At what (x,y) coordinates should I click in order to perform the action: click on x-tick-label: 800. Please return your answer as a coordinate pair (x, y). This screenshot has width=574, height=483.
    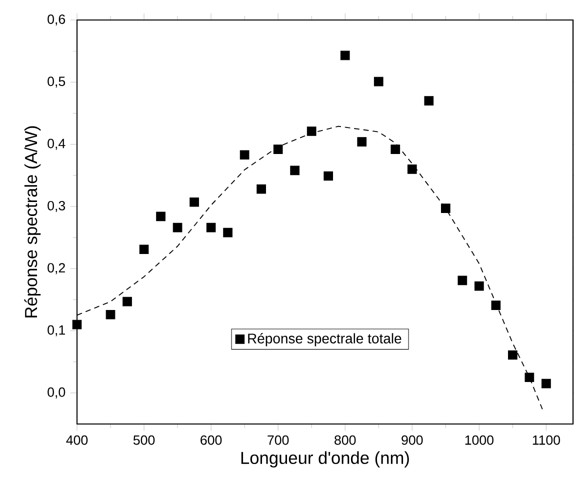
    Looking at the image, I should click on (345, 440).